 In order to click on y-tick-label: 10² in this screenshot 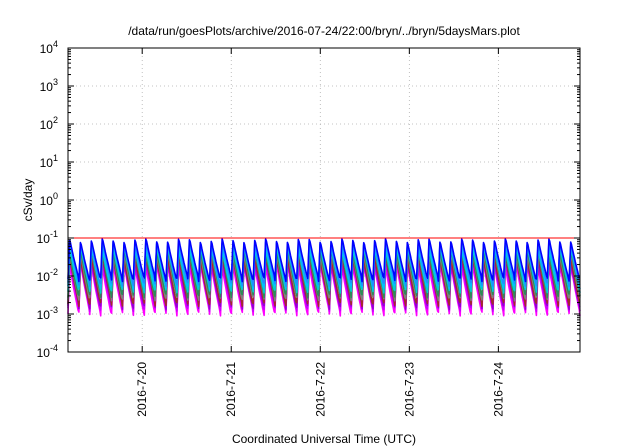, I will do `click(49, 123)`.